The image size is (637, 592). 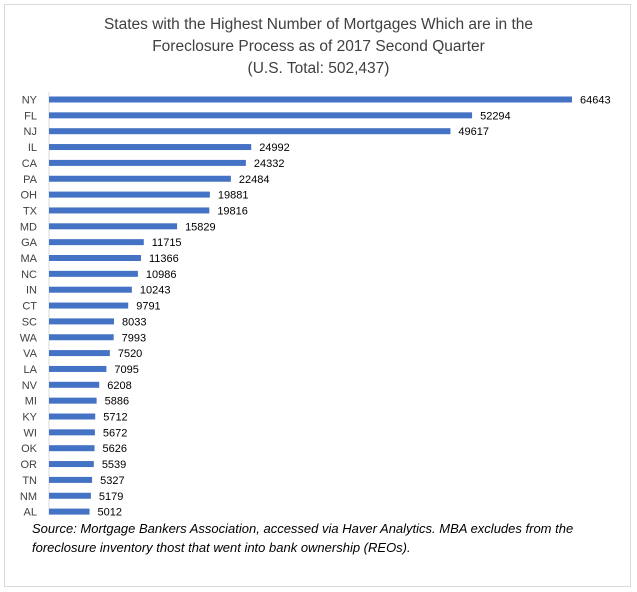 I want to click on bar-va, so click(x=79, y=353).